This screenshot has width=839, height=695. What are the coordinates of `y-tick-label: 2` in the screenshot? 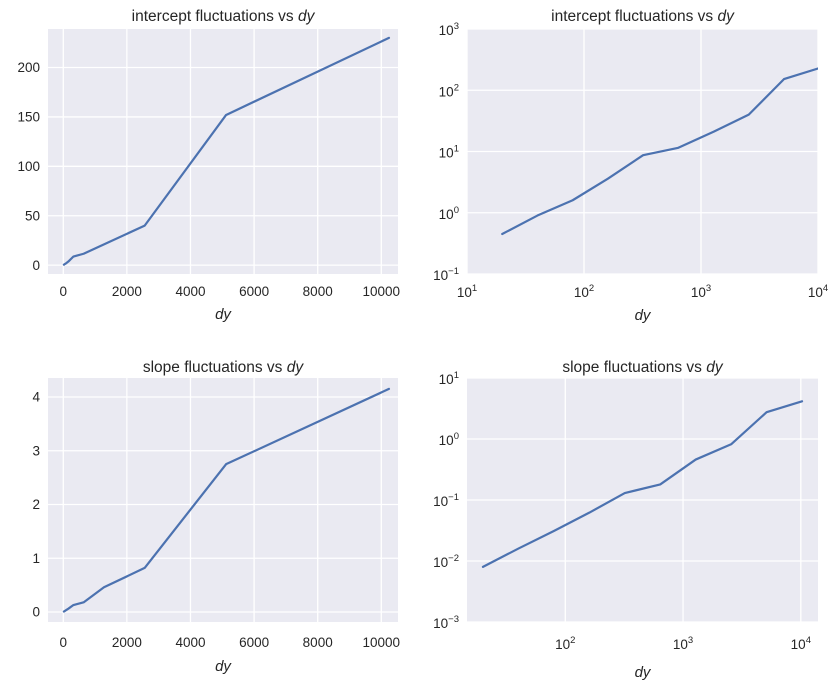 It's located at (36, 504).